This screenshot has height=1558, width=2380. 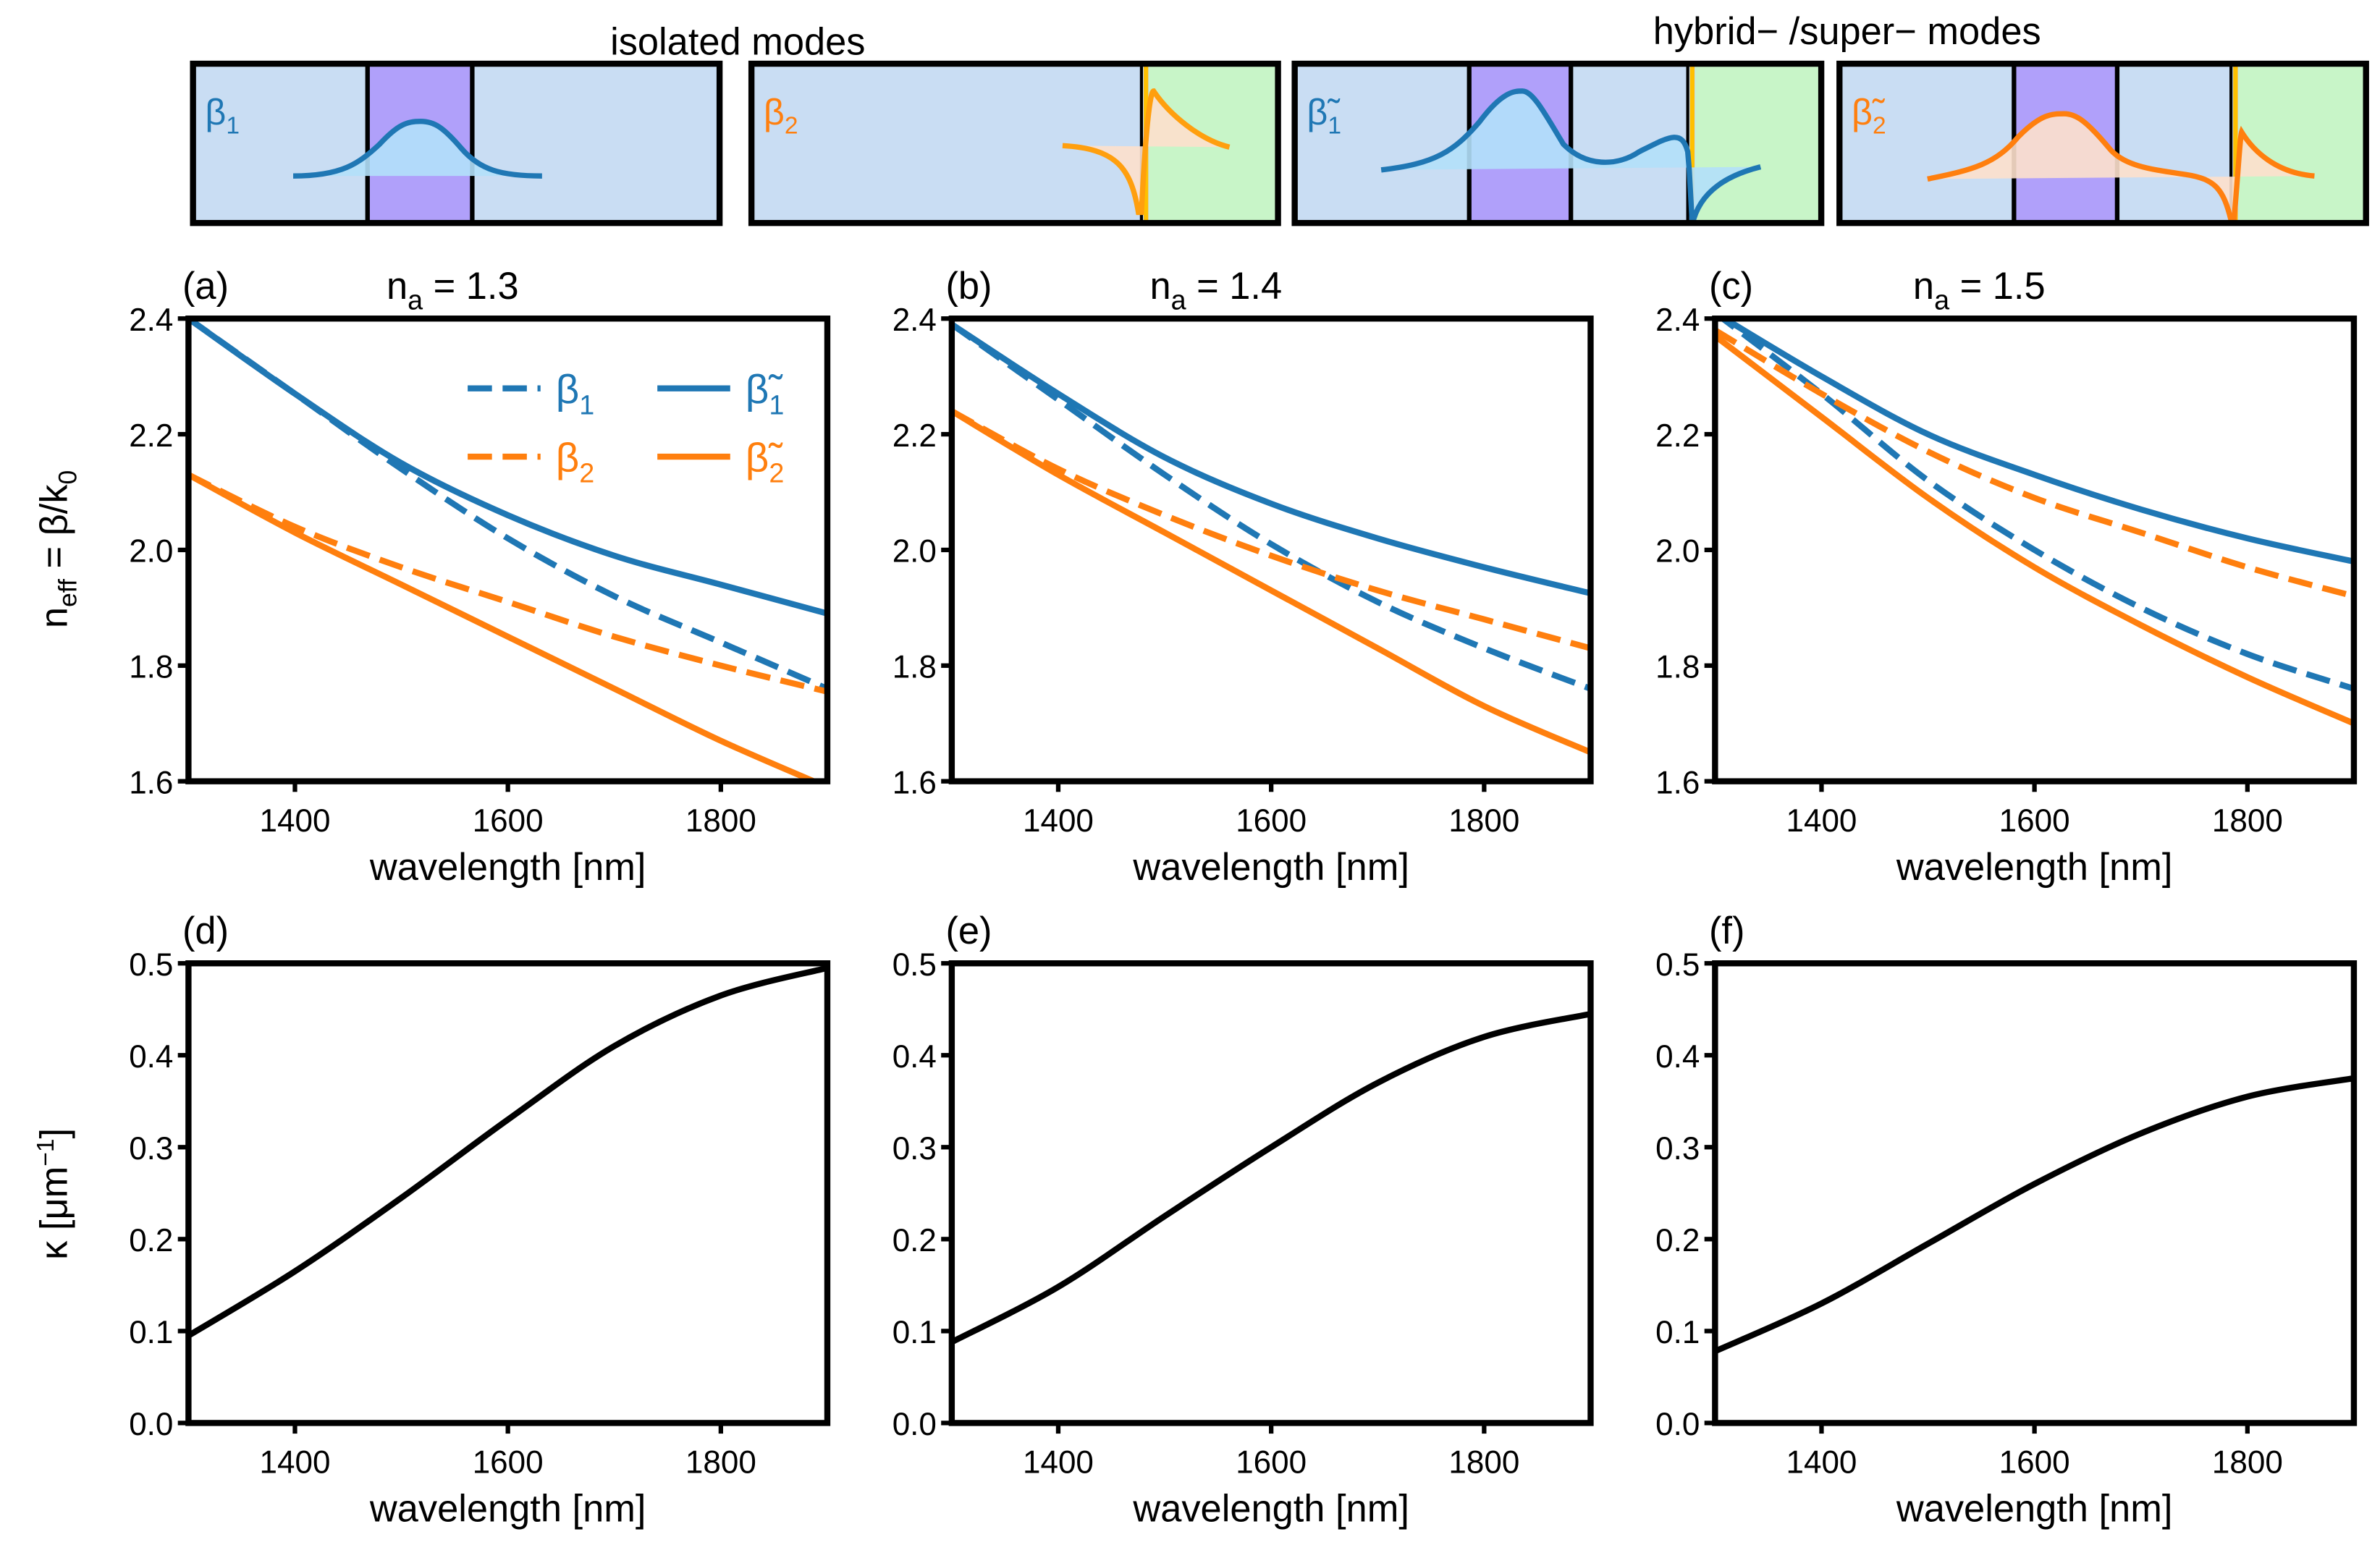 What do you see at coordinates (765, 461) in the screenshot?
I see `legend-label: β̃2` at bounding box center [765, 461].